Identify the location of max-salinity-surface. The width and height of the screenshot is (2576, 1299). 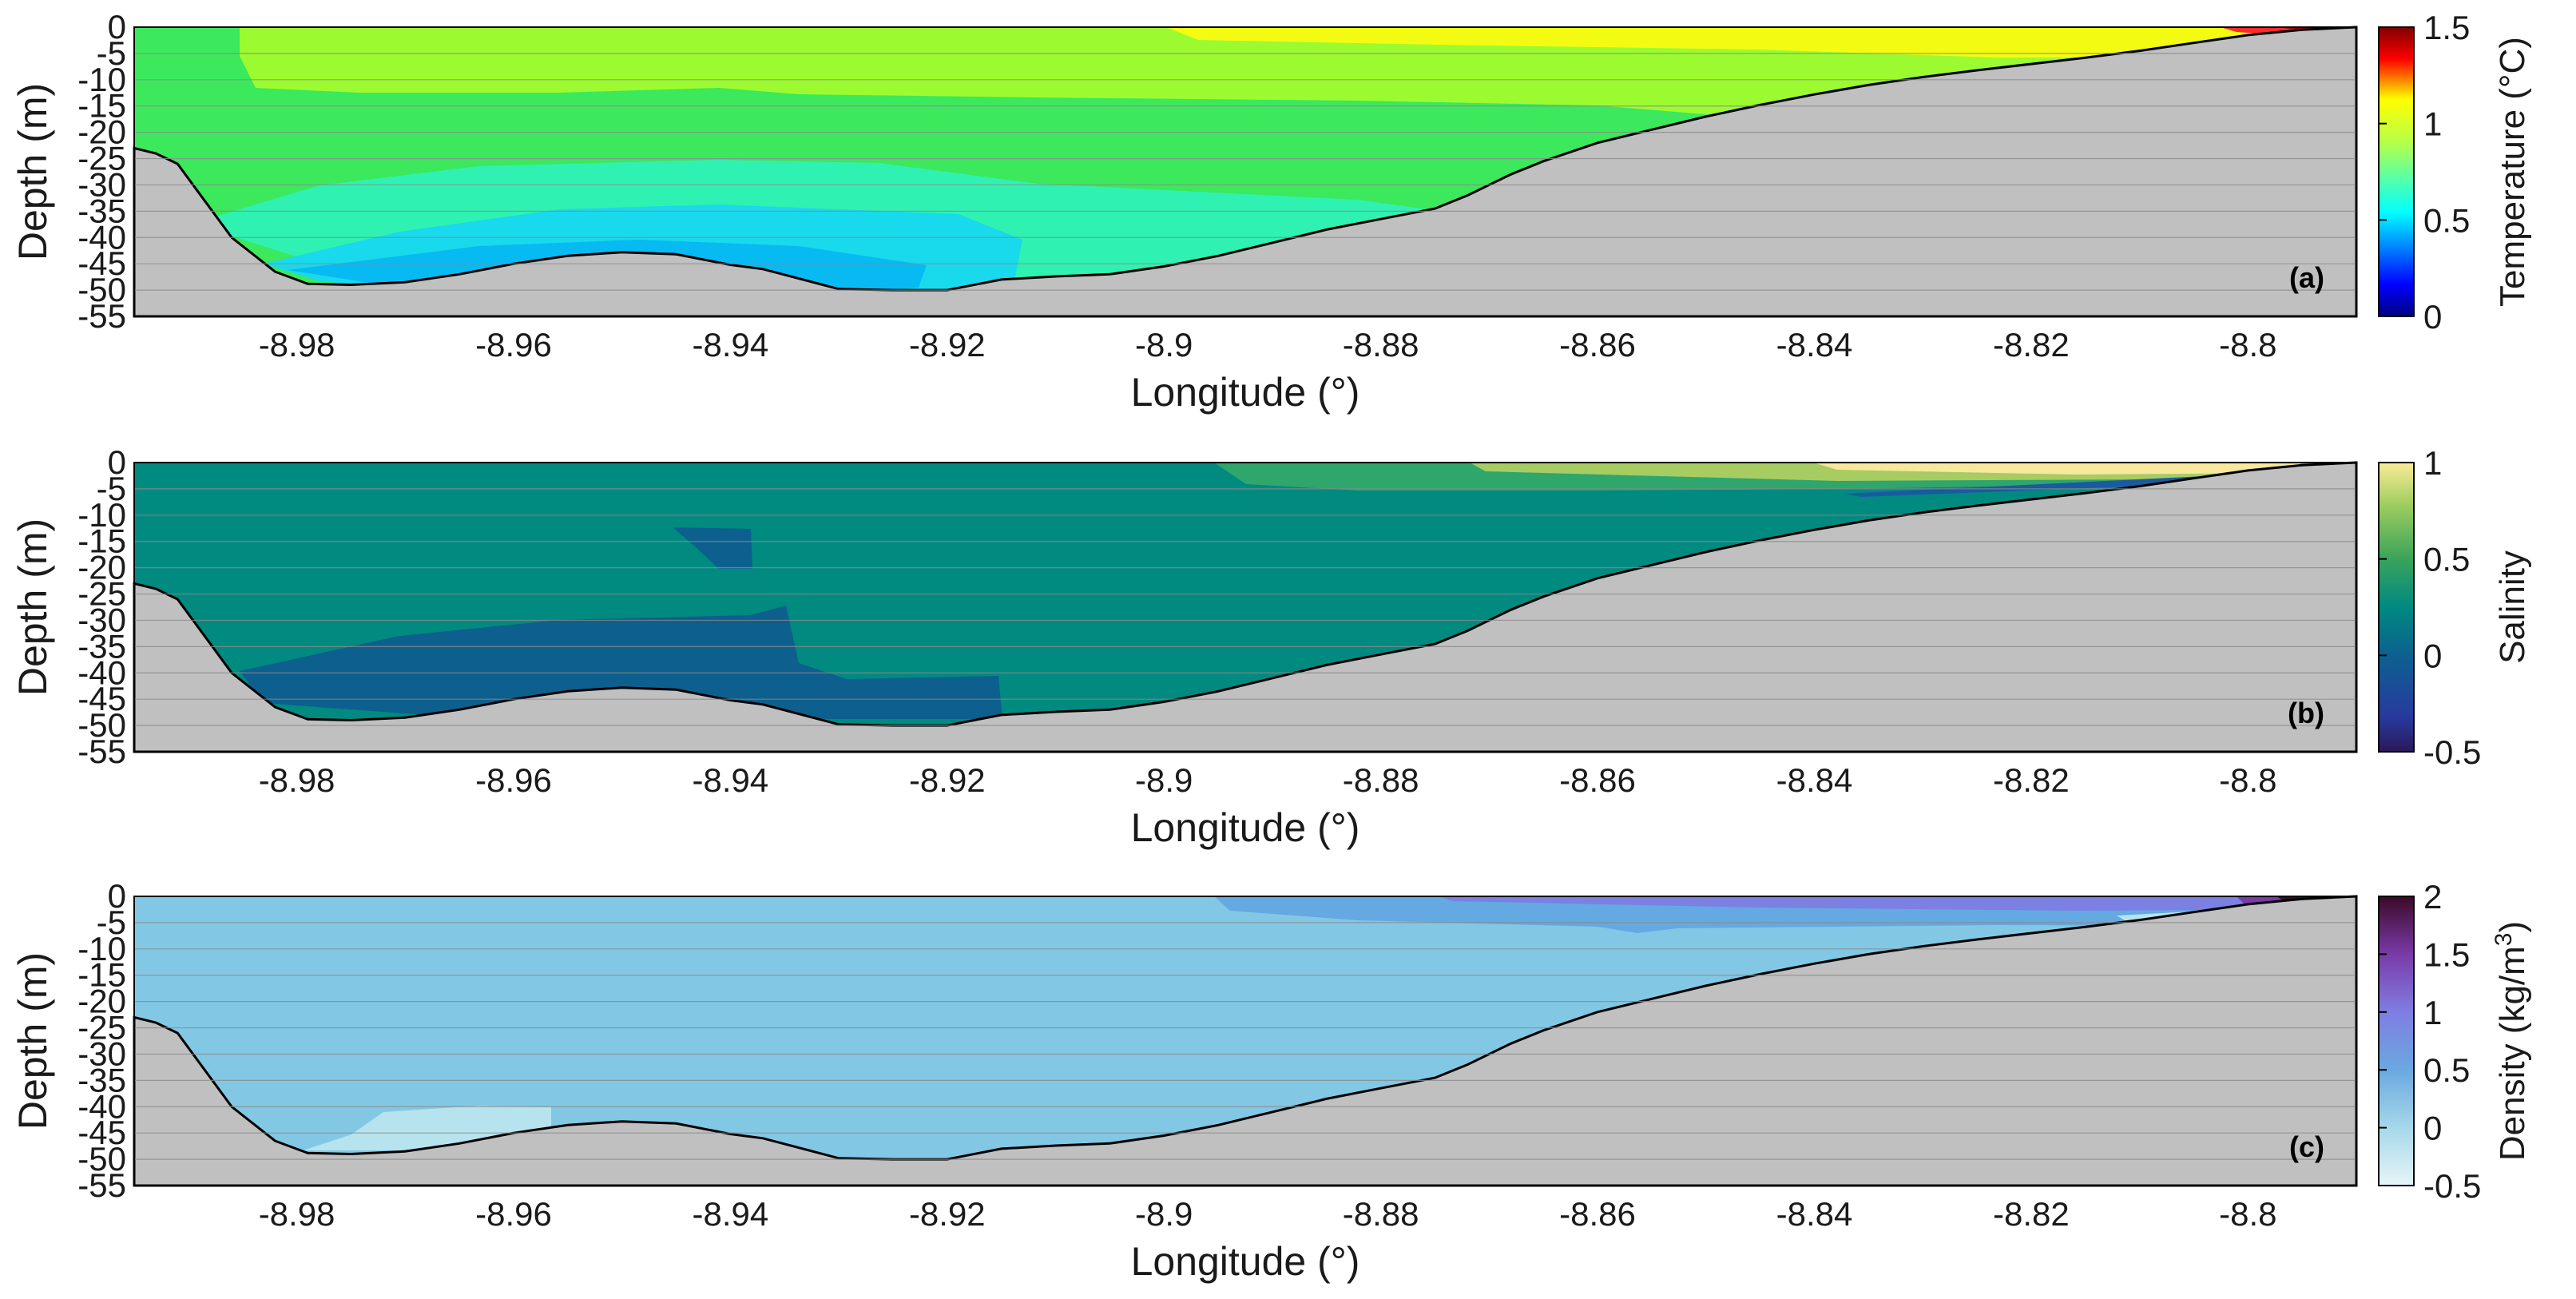
(2056, 469).